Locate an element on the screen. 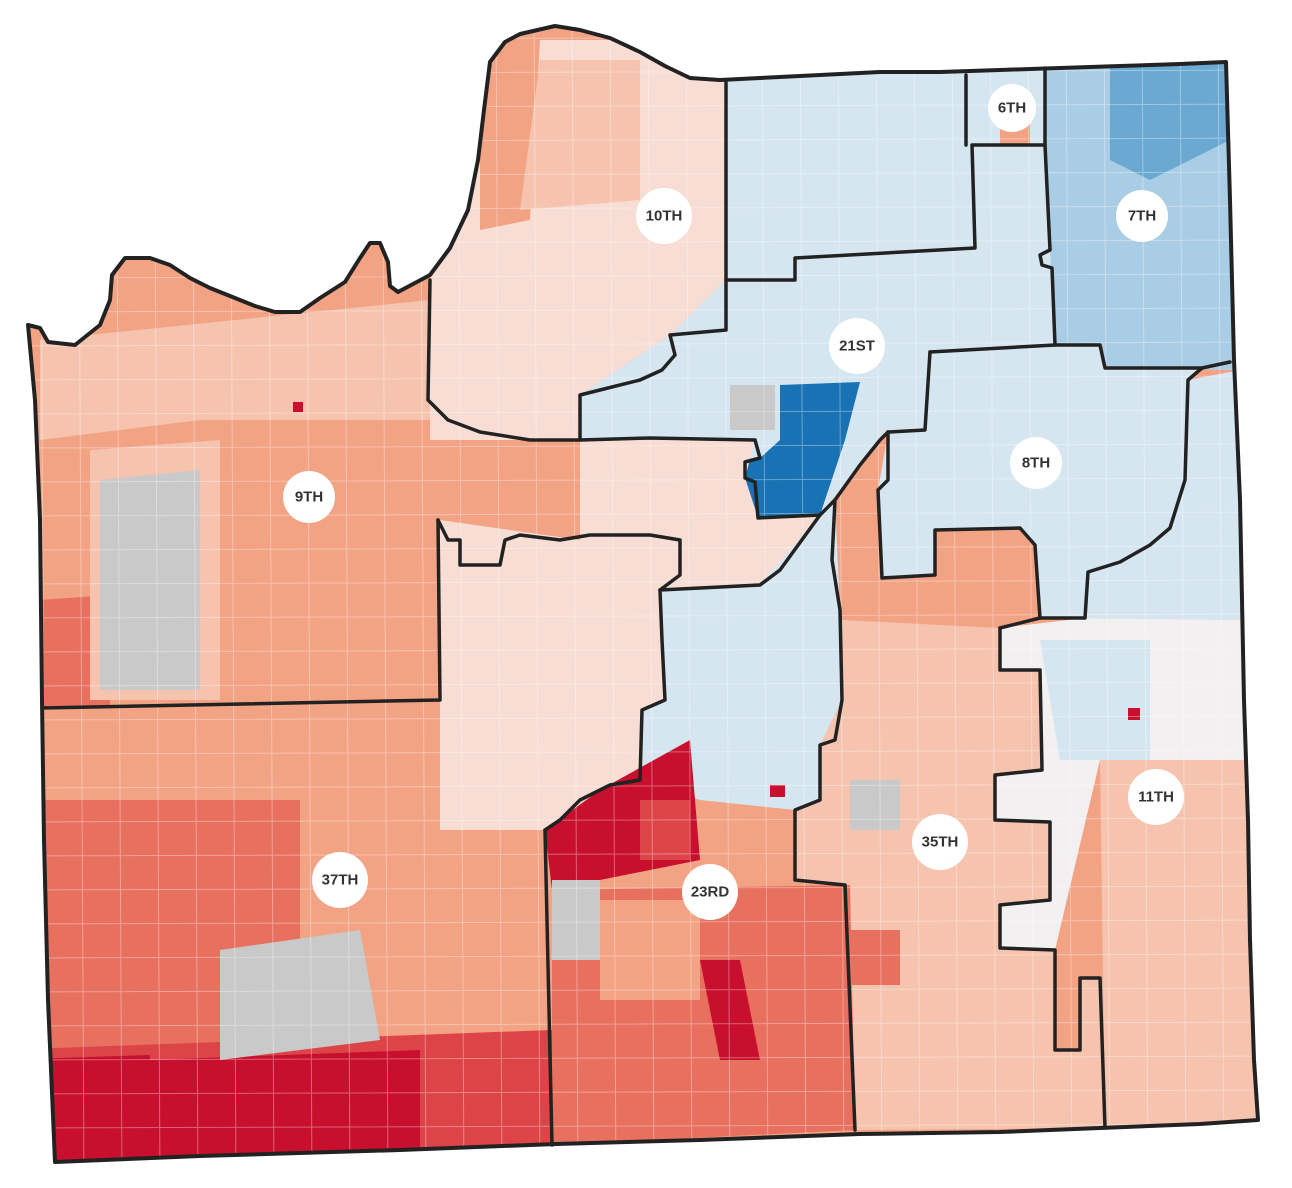 This screenshot has width=1292, height=1188. district-label-d7: 7TH is located at coordinates (1142, 216).